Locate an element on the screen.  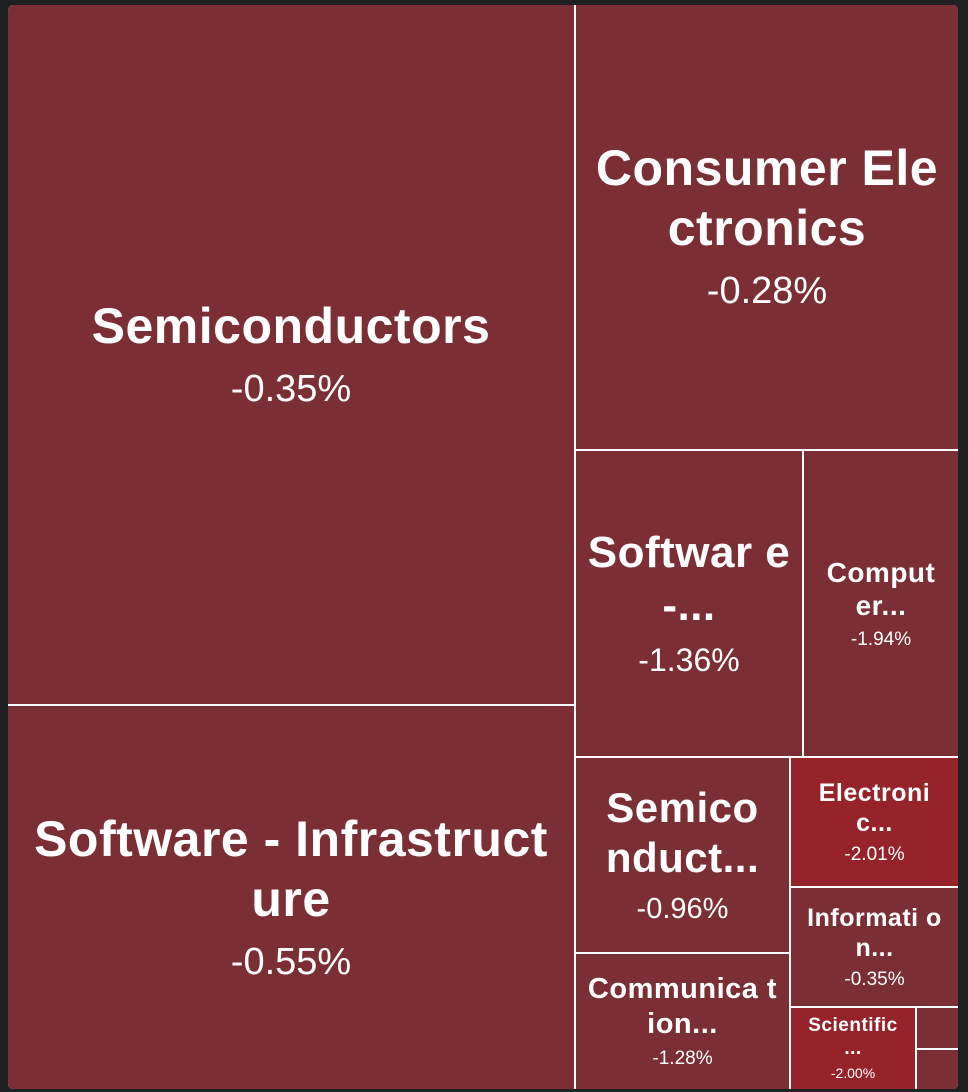
tile-change-percent: -1.28% is located at coordinates (682, 1058).